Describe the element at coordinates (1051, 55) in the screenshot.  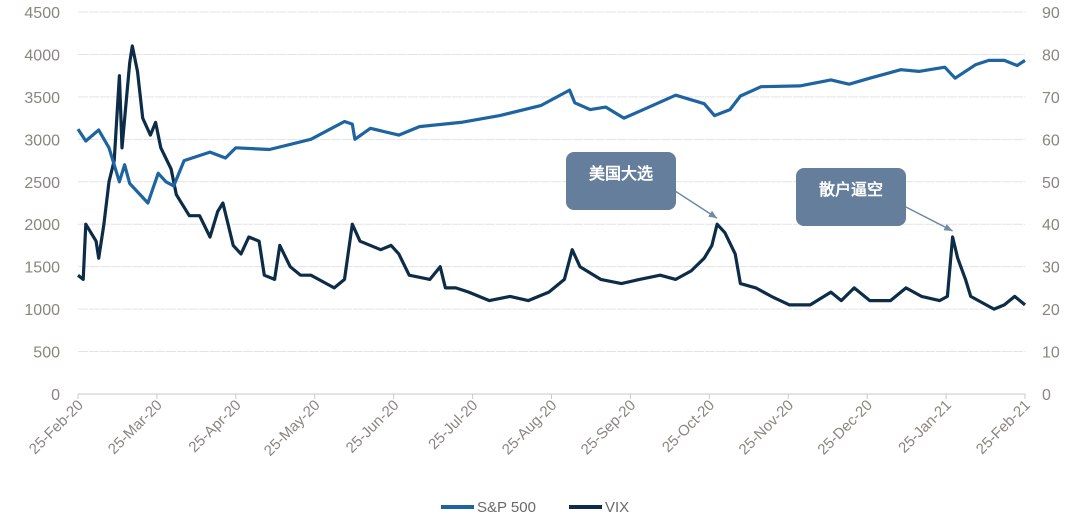
I see `right-tick-label: 80` at that location.